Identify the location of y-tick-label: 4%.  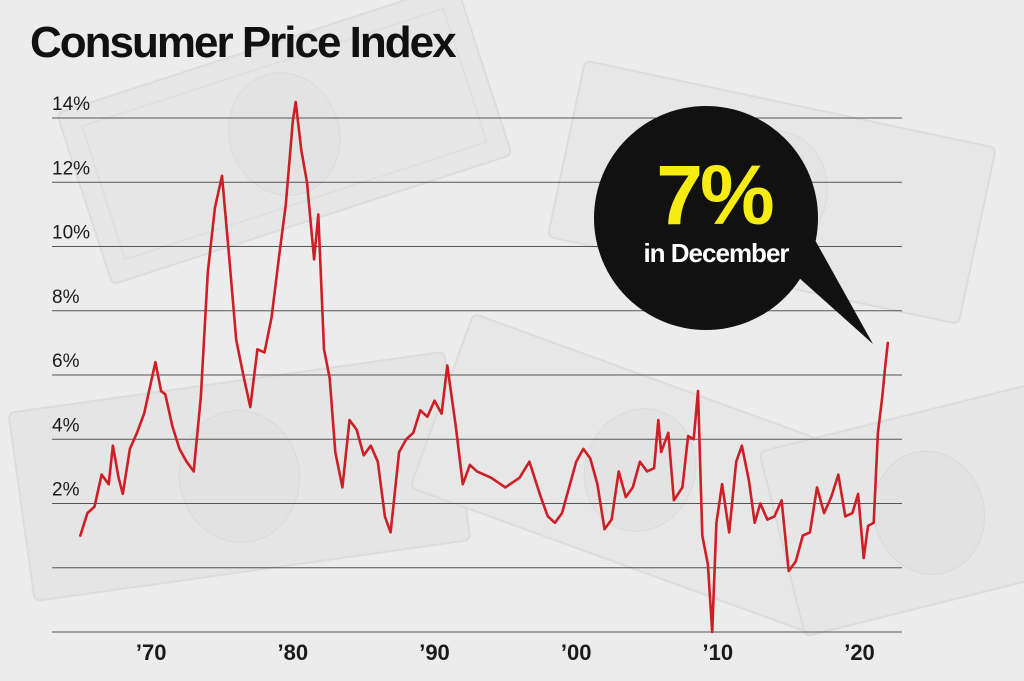
(66, 425).